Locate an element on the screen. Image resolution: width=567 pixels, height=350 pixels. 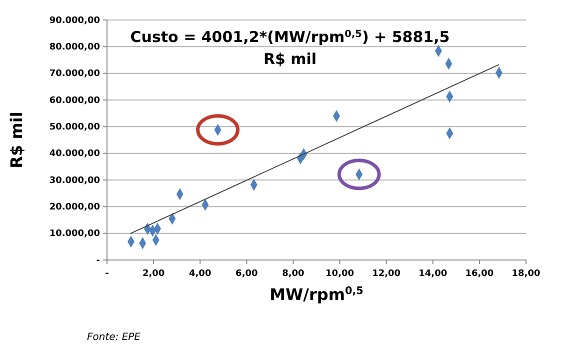
x-tick-label: - is located at coordinates (107, 274).